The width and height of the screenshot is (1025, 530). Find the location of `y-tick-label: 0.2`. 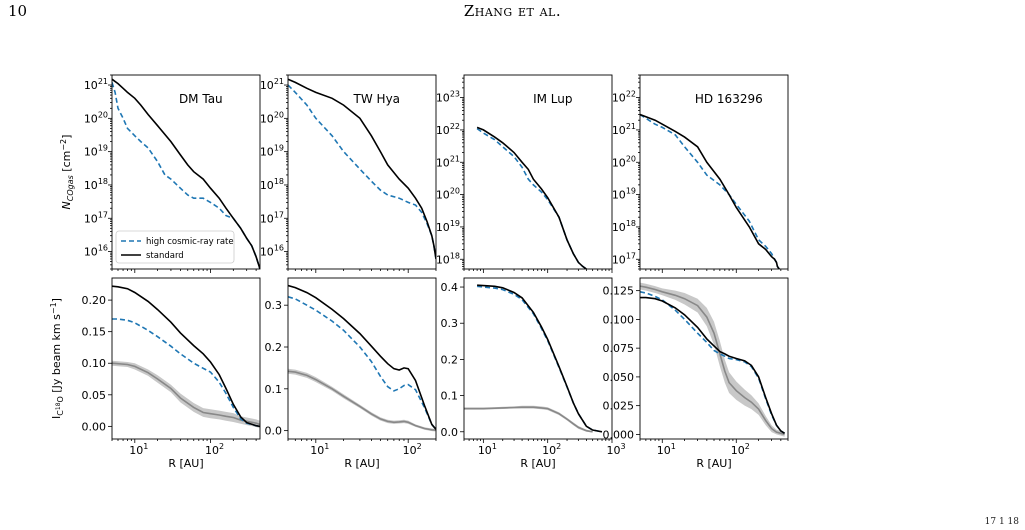

y-tick-label: 0.2 is located at coordinates (450, 359).